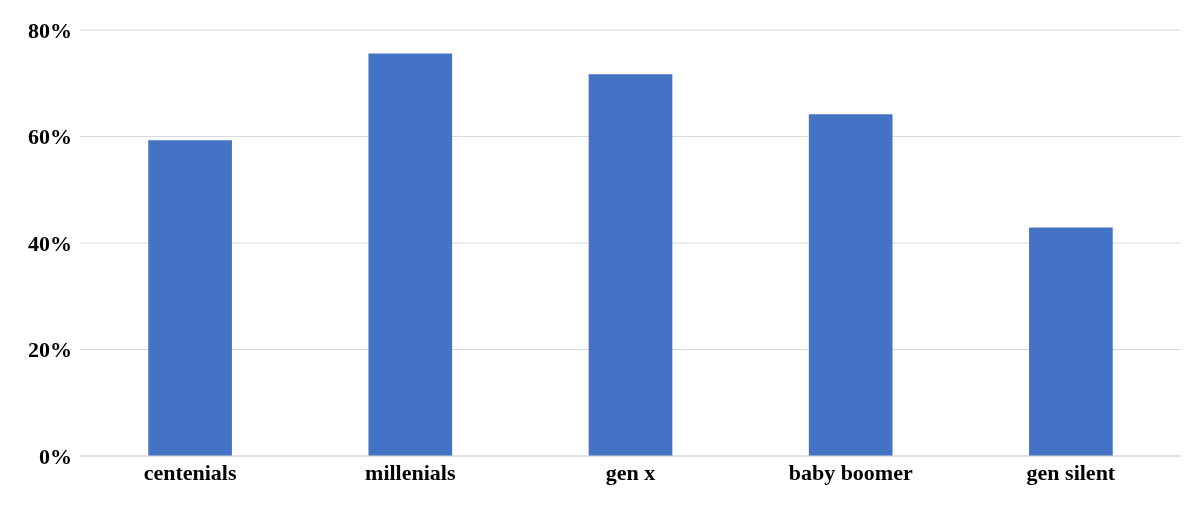 The width and height of the screenshot is (1196, 514). I want to click on x-tick-label: millenials, so click(410, 472).